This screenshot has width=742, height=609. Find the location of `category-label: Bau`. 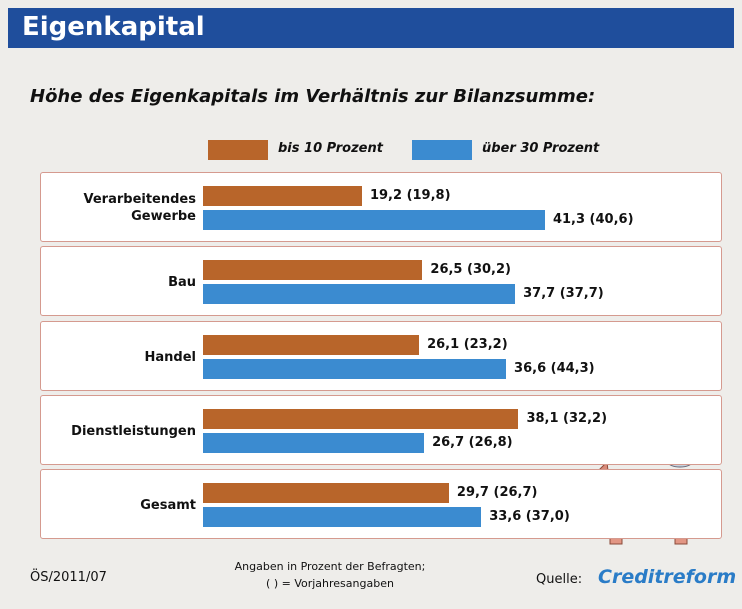

category-label: Bau is located at coordinates (182, 283).